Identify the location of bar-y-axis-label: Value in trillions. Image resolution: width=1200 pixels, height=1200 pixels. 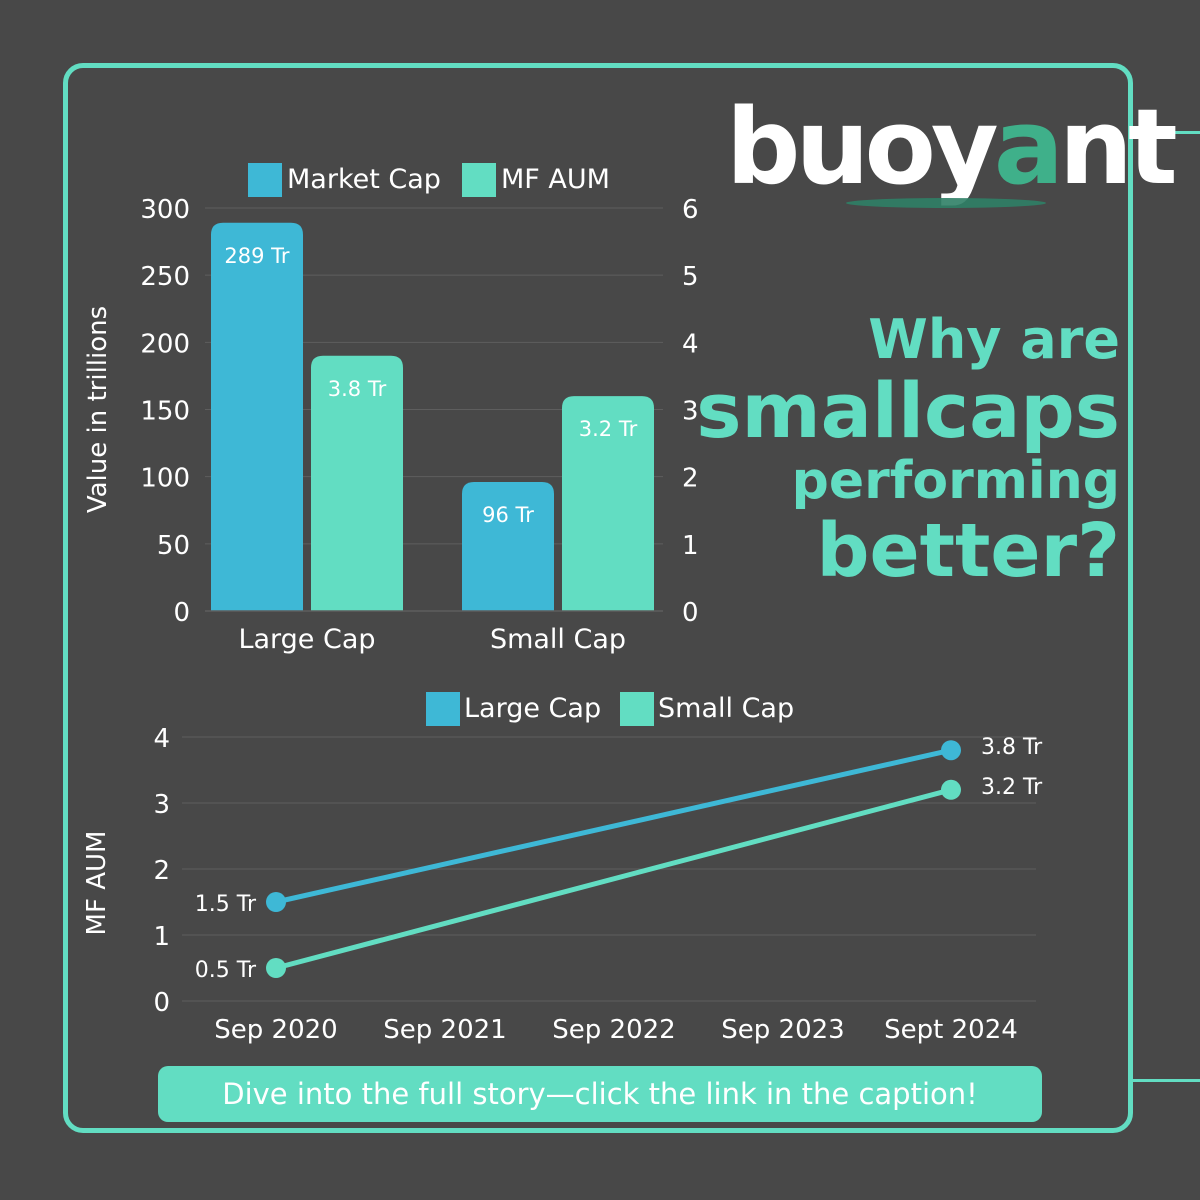
(98, 409).